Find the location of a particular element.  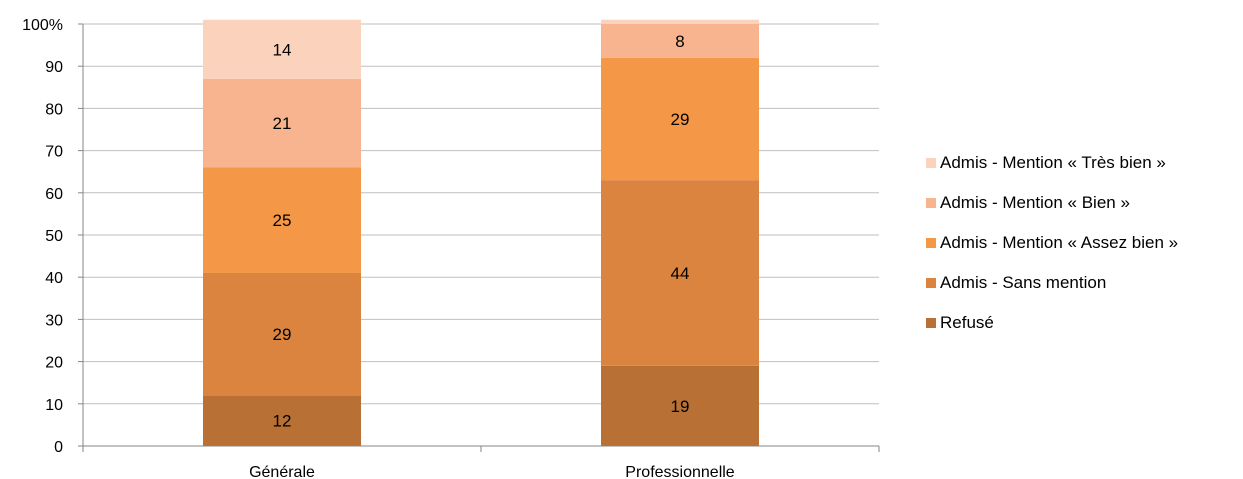

data-label: 25 is located at coordinates (282, 220).